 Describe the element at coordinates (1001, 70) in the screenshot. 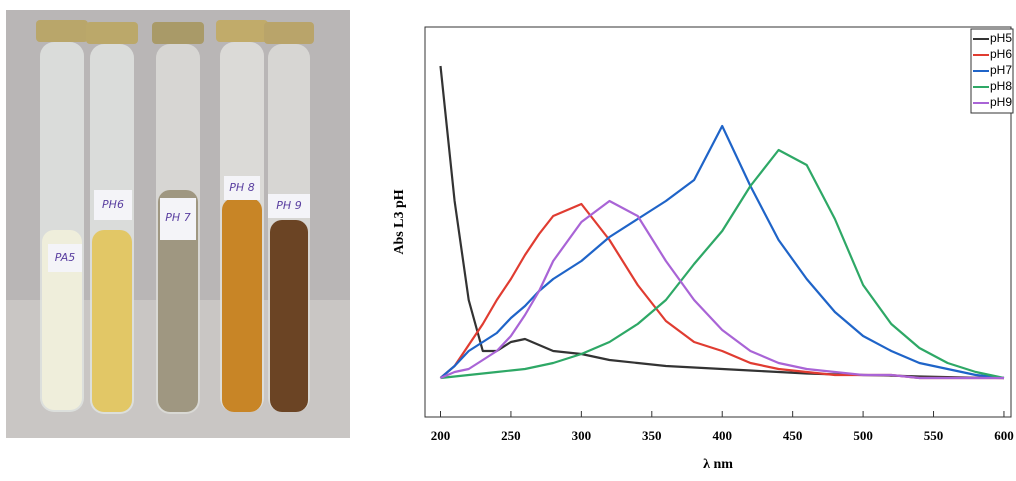

I see `legend-label: pH7` at that location.